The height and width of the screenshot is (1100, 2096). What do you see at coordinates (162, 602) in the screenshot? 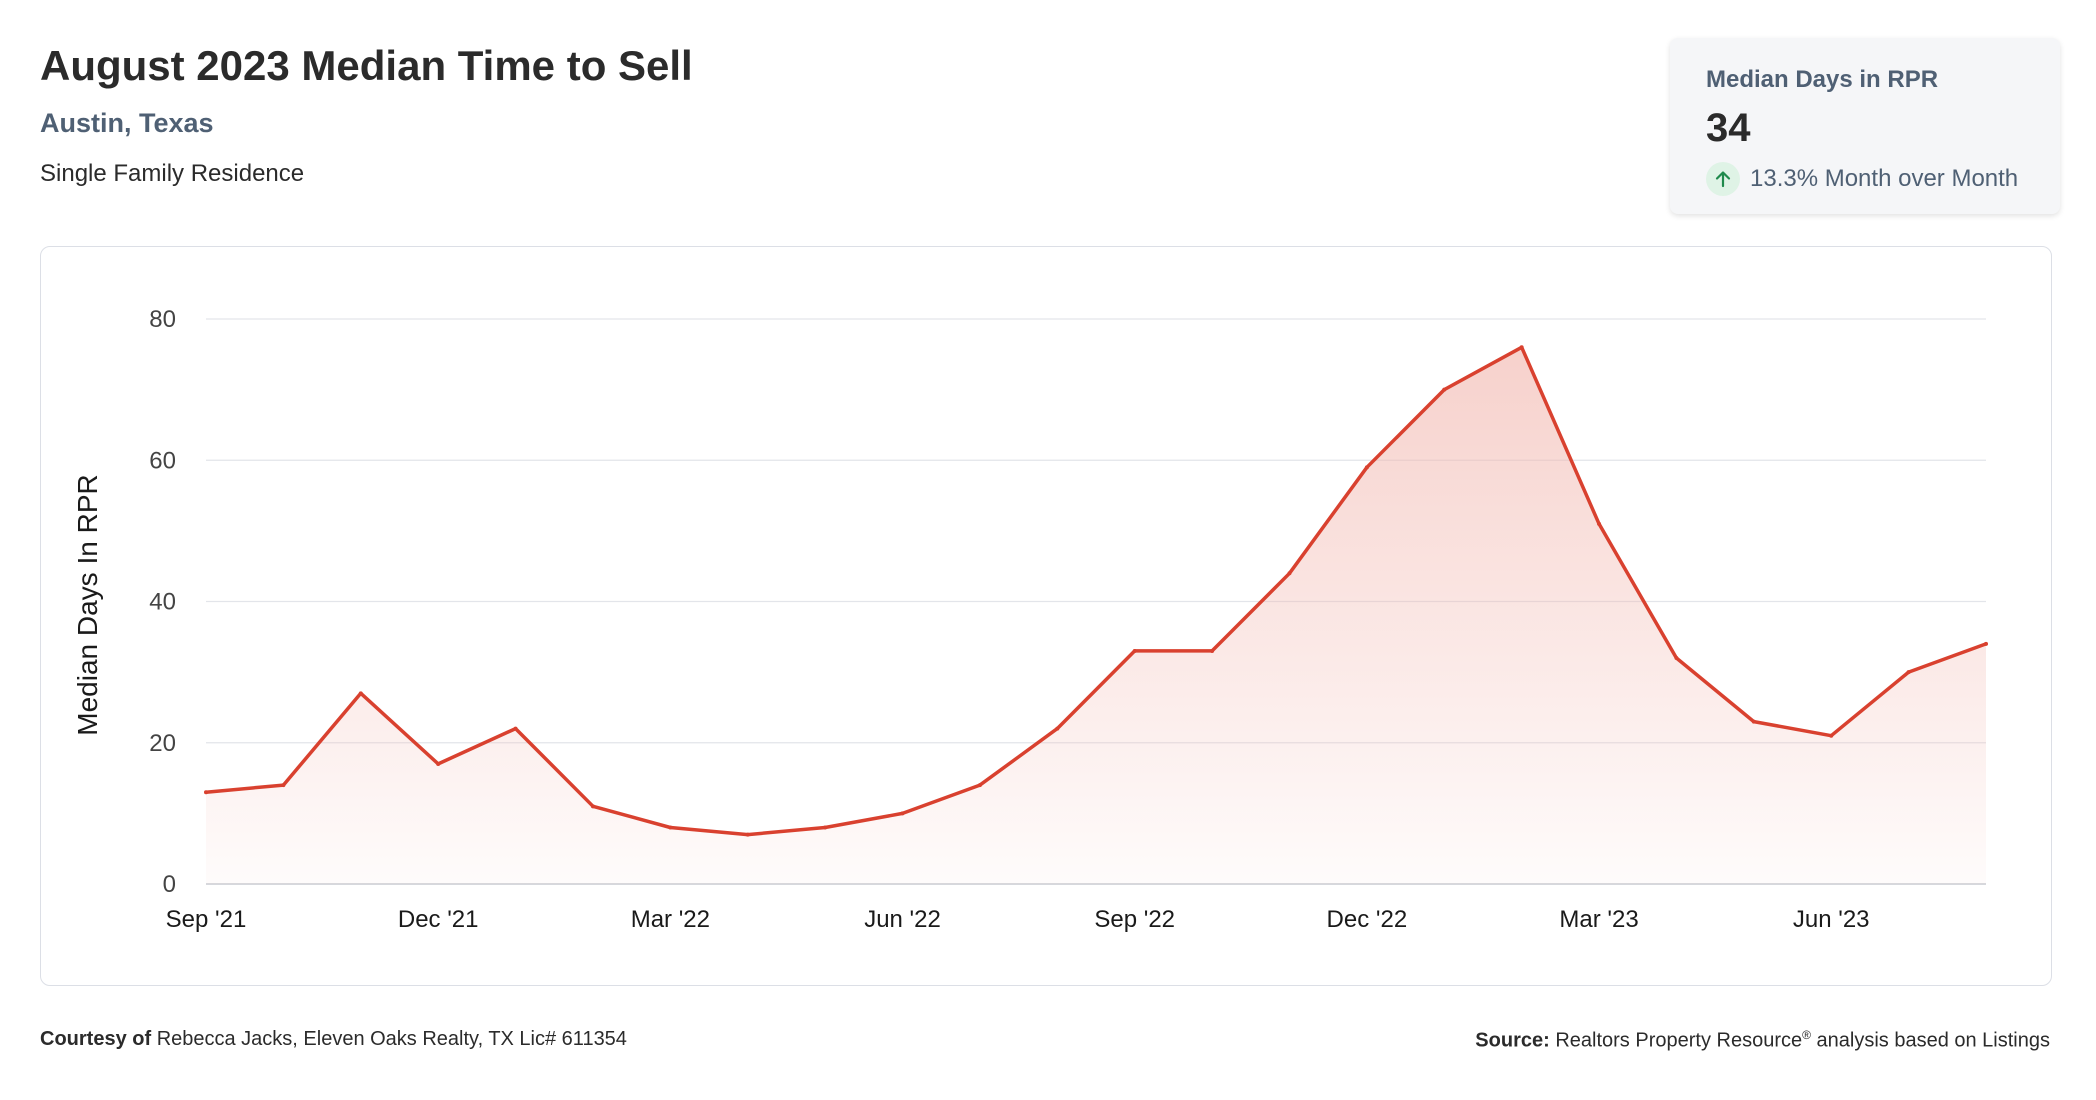
I see `y-tick-label: 40` at bounding box center [162, 602].